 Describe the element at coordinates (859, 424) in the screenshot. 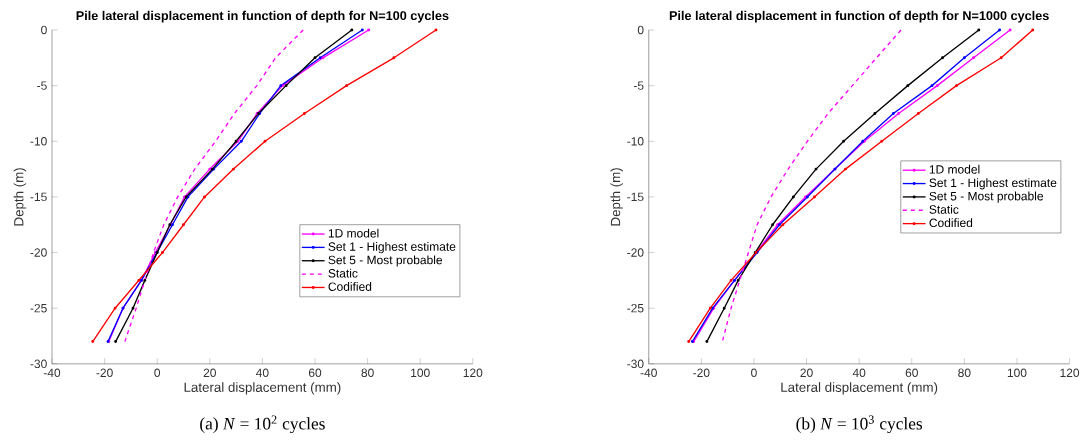

I see `text: (b) N = 10$^{3}$ cycles` at that location.